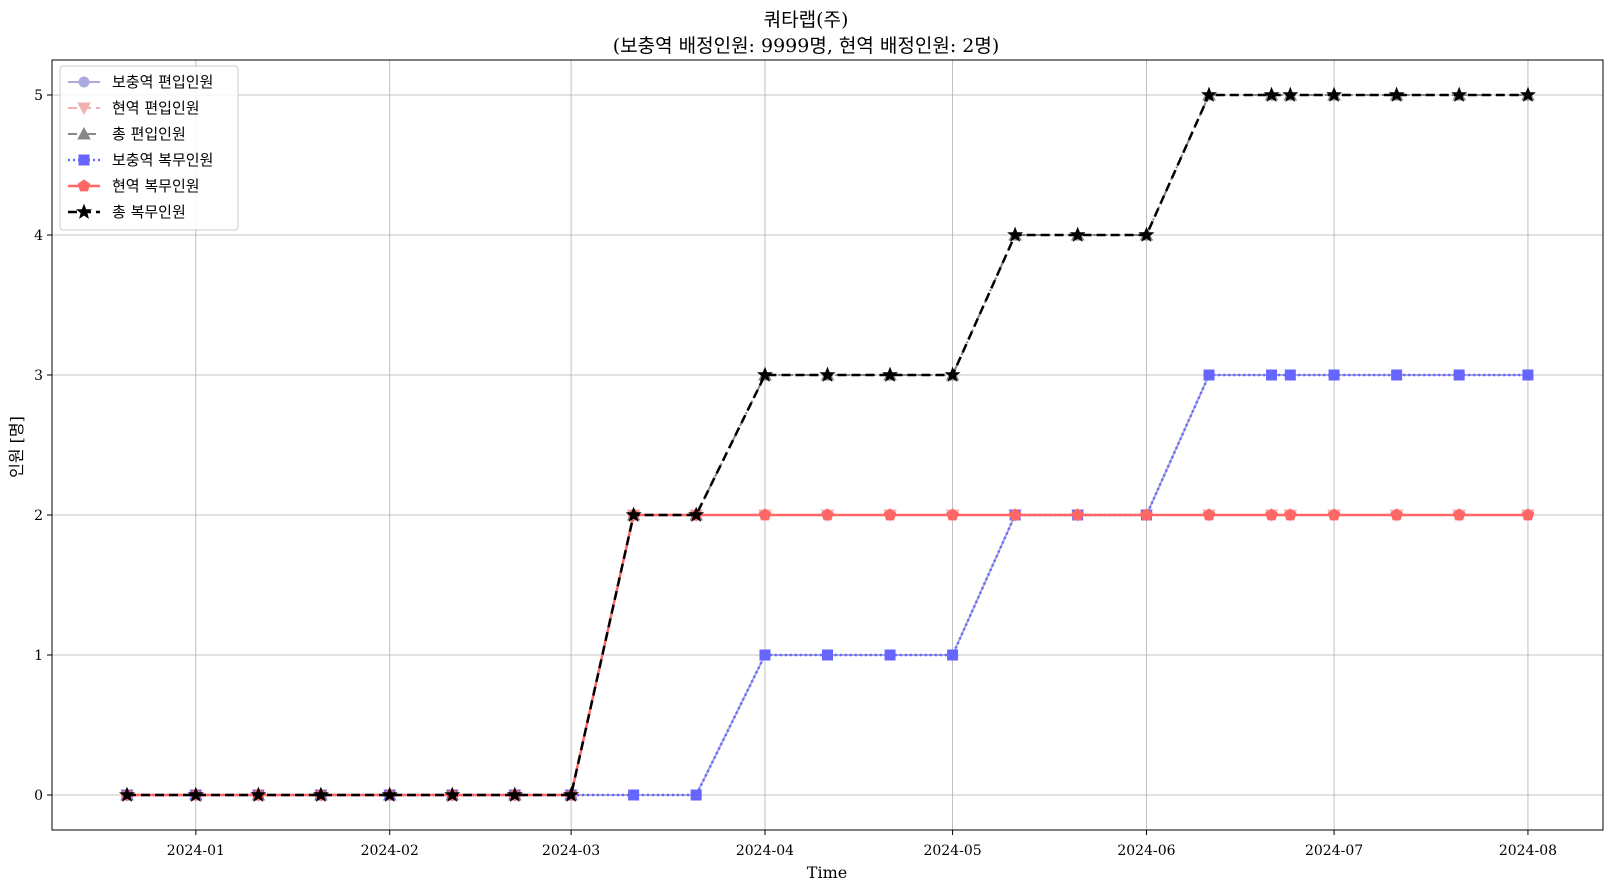 The height and width of the screenshot is (890, 1612). I want to click on x-tick-label: 2024-03, so click(571, 851).